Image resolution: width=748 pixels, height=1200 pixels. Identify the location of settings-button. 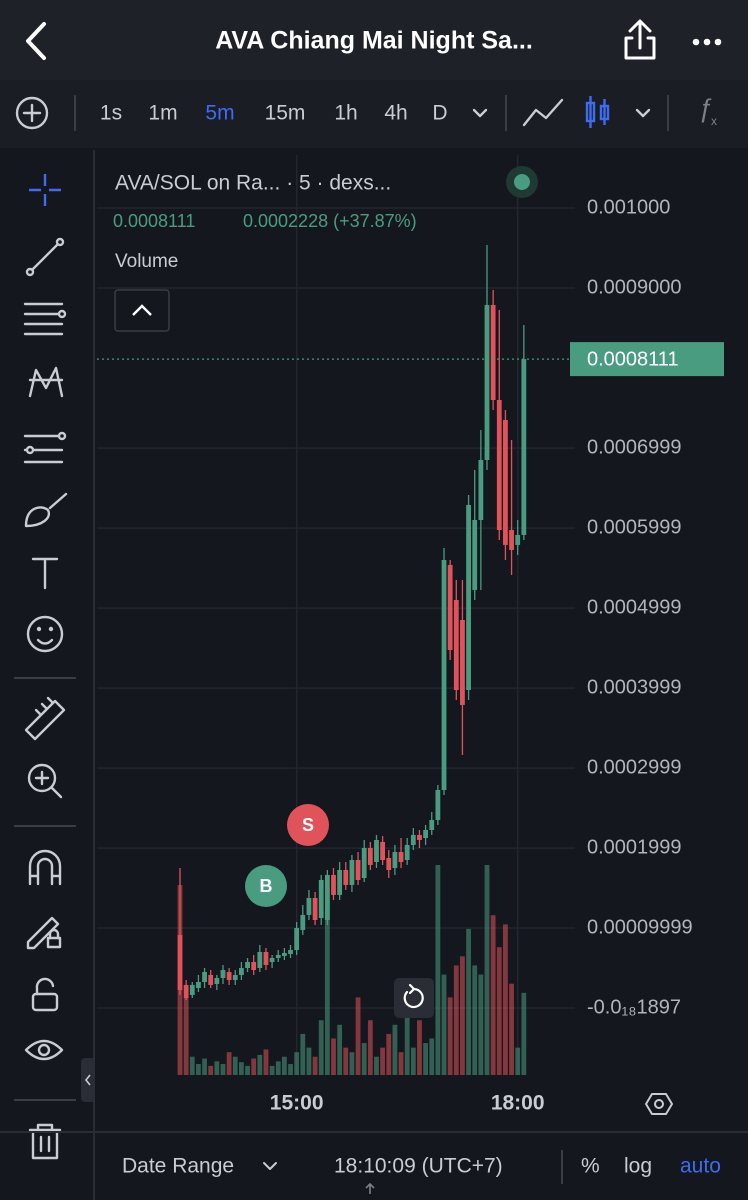
(659, 1104).